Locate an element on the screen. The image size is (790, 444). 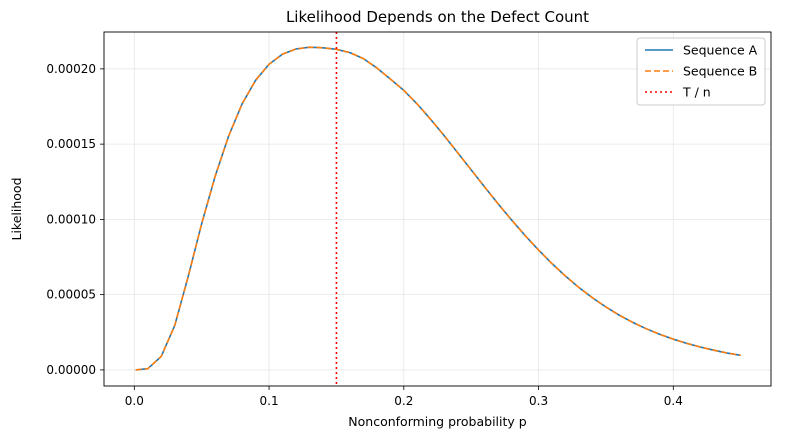
legend: Sequence A Sequence B T / n is located at coordinates (701, 71).